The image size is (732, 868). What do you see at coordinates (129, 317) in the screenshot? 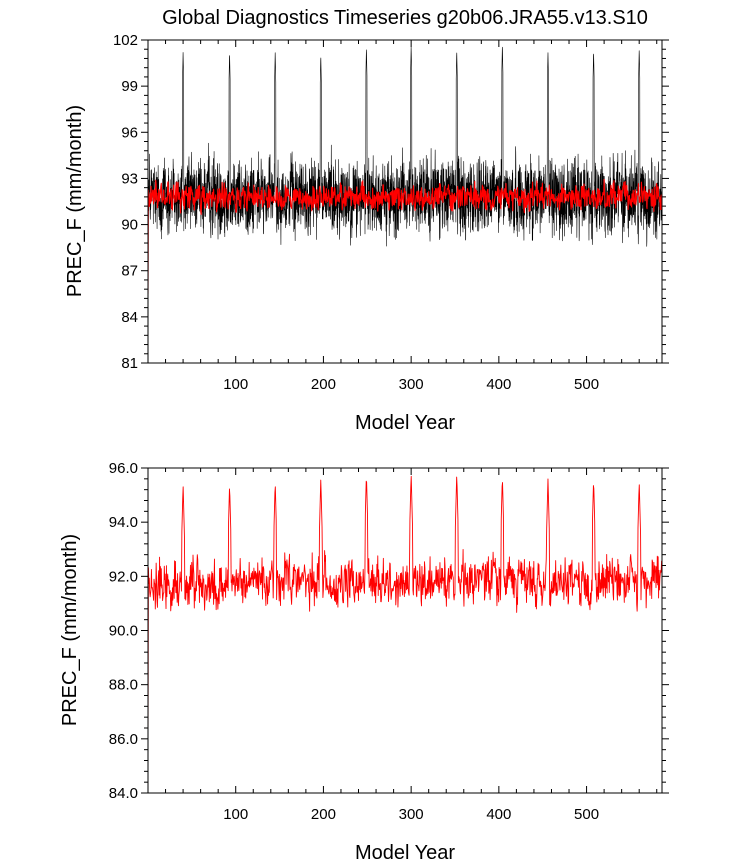
I see `y-tick-label: 84` at bounding box center [129, 317].